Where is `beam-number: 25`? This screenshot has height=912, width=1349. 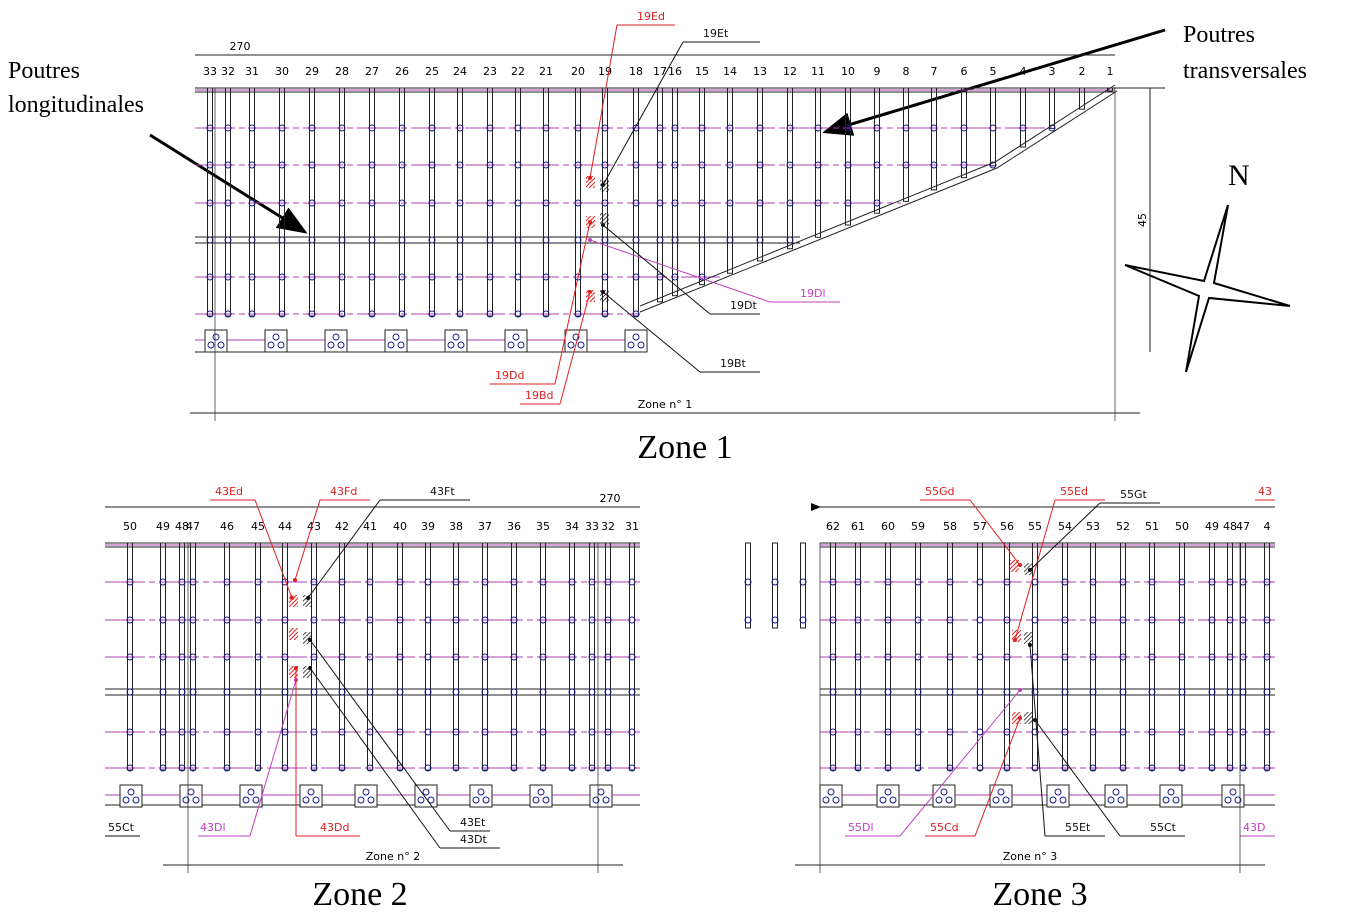
beam-number: 25 is located at coordinates (432, 71).